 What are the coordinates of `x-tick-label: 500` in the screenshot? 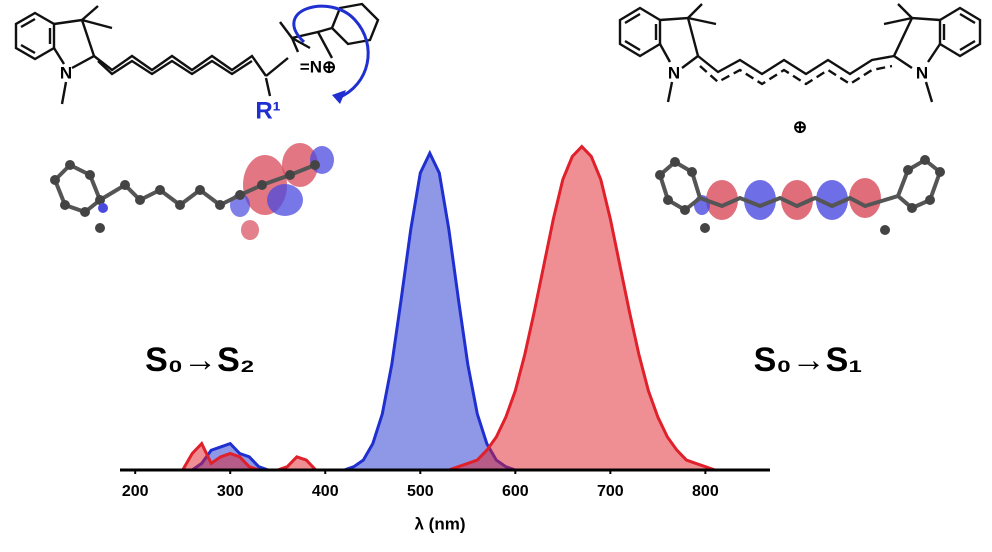 It's located at (420, 491).